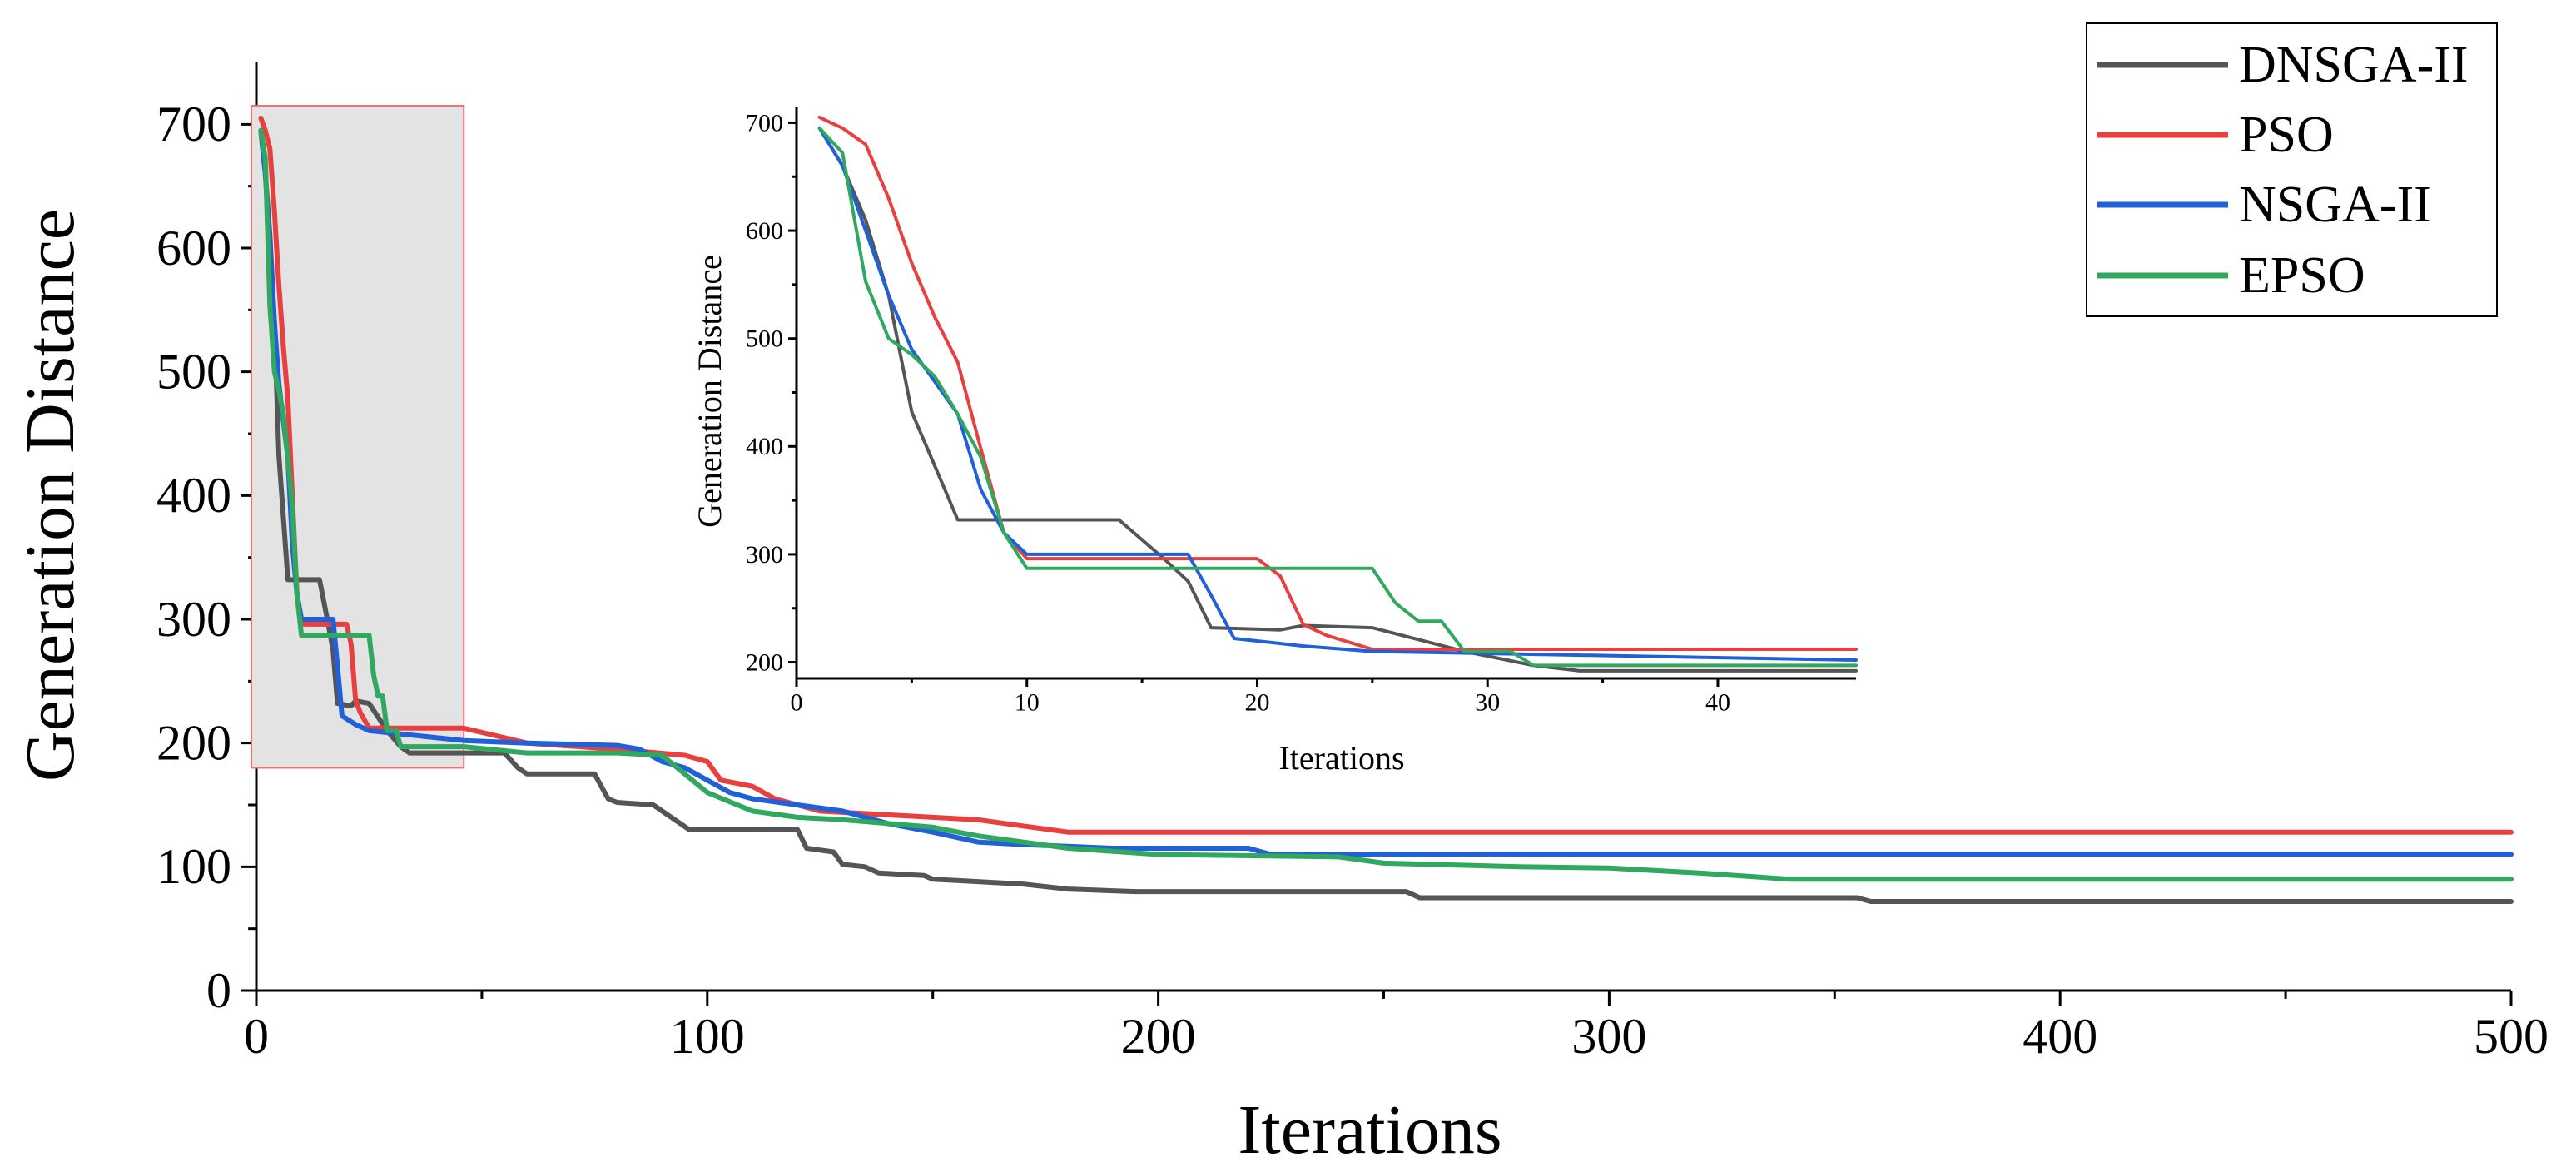  I want to click on main-y-axis-label: Generation Distance, so click(50, 496).